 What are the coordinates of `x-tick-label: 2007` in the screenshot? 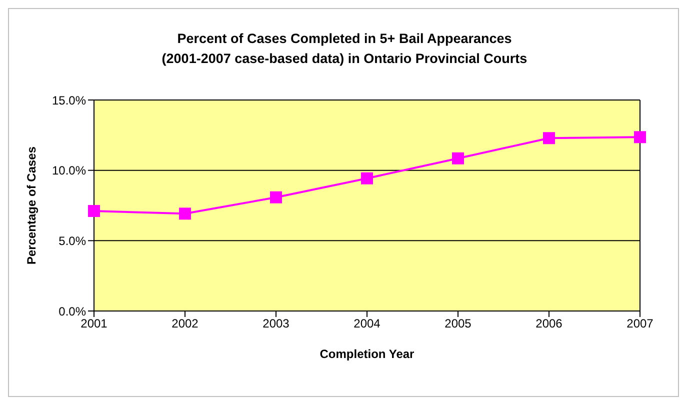 It's located at (640, 323).